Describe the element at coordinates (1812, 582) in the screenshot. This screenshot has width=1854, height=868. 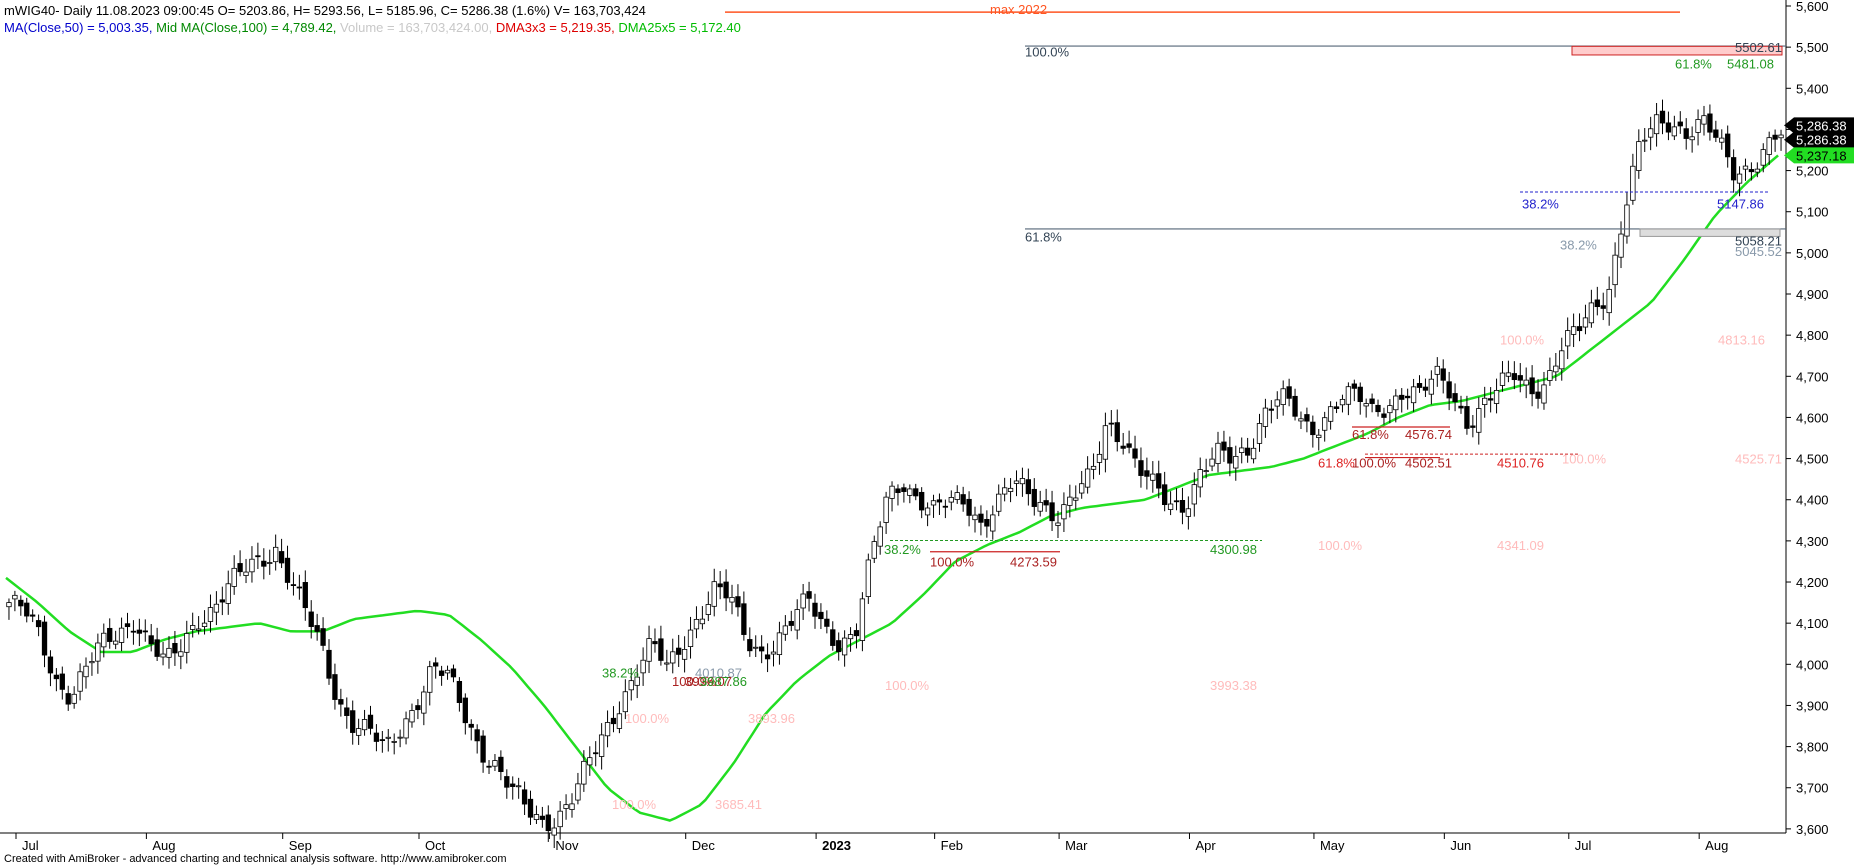
I see `y-tick-label: 4,200` at that location.